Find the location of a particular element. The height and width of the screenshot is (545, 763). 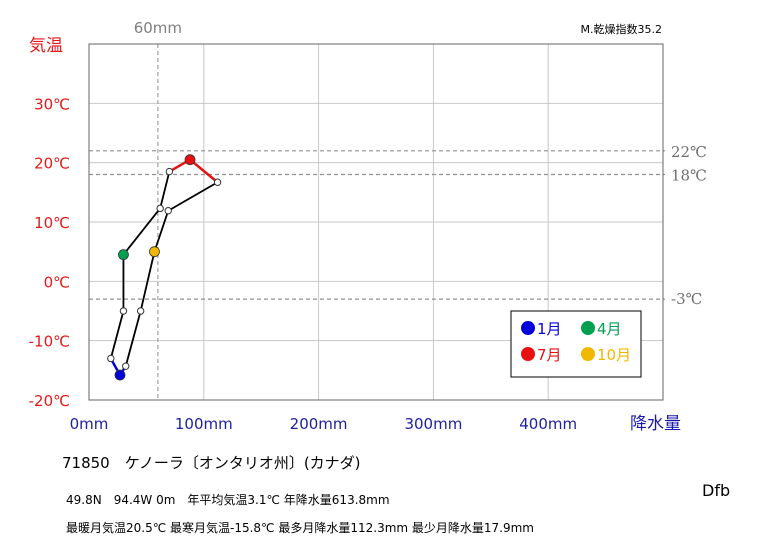

legend-box is located at coordinates (576, 344).